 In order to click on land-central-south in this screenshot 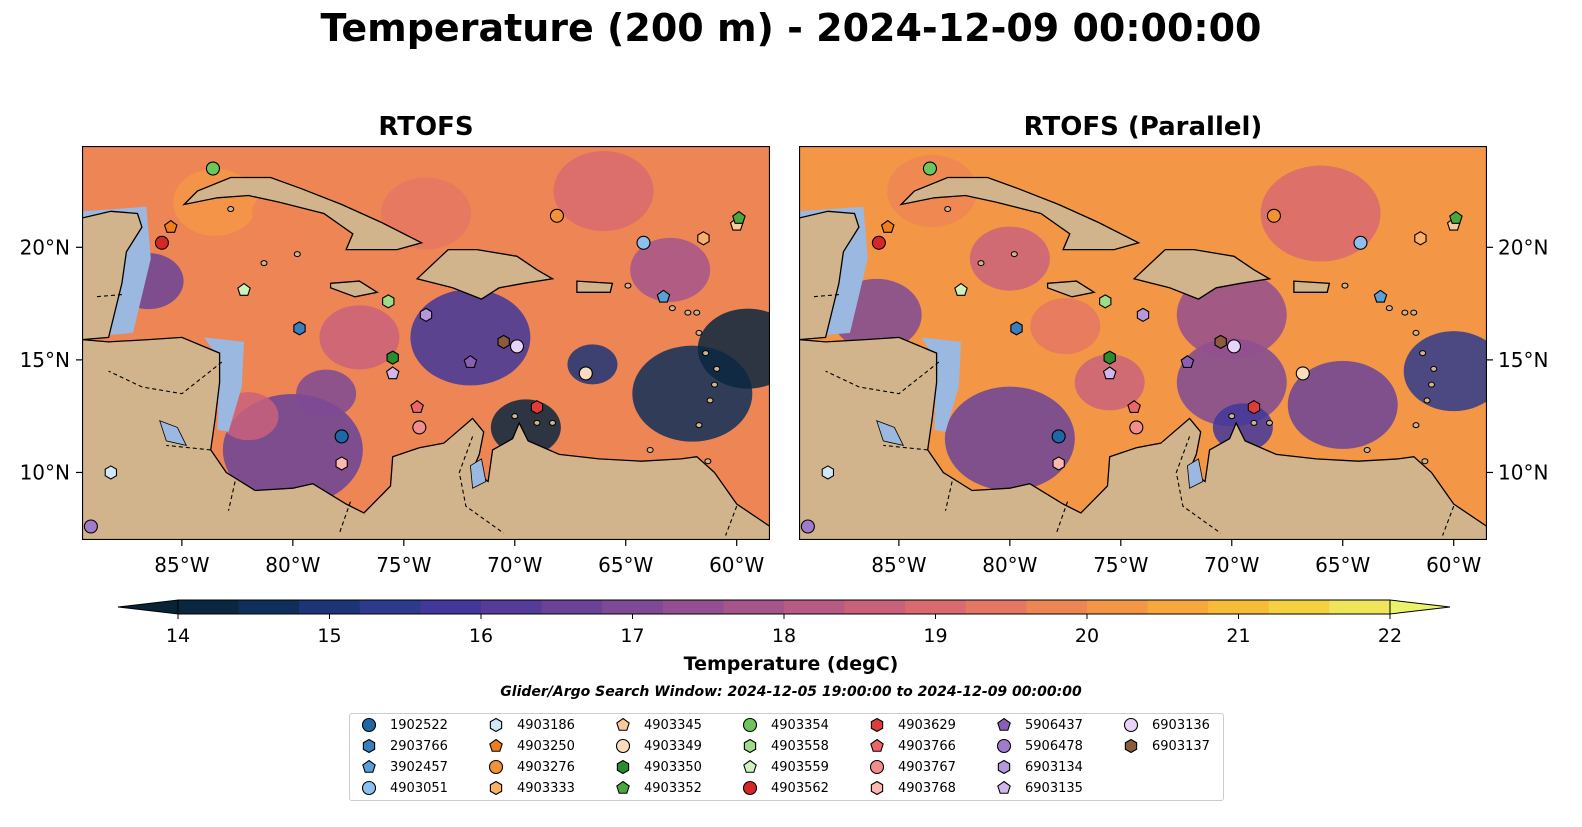, I will do `click(1143, 438)`.